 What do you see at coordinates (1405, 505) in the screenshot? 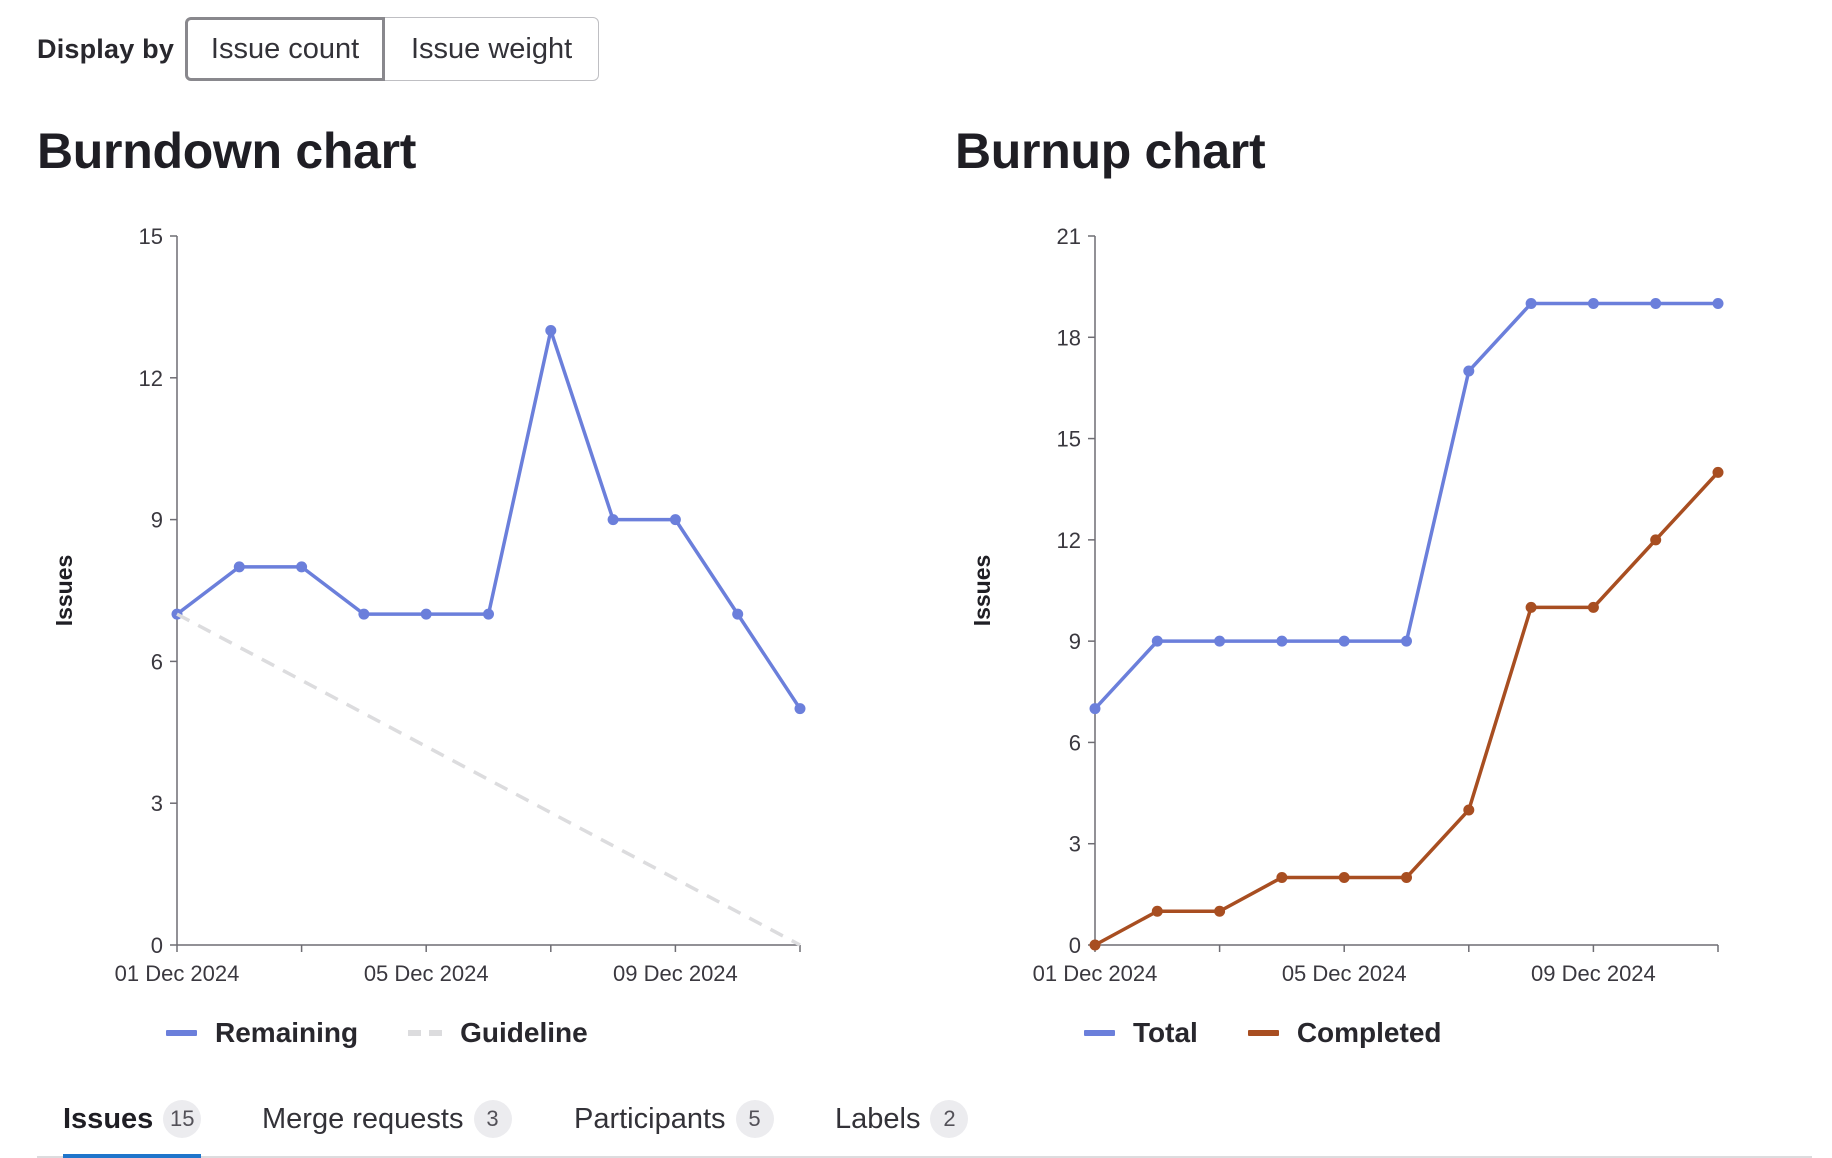
I see `series-line-total` at bounding box center [1405, 505].